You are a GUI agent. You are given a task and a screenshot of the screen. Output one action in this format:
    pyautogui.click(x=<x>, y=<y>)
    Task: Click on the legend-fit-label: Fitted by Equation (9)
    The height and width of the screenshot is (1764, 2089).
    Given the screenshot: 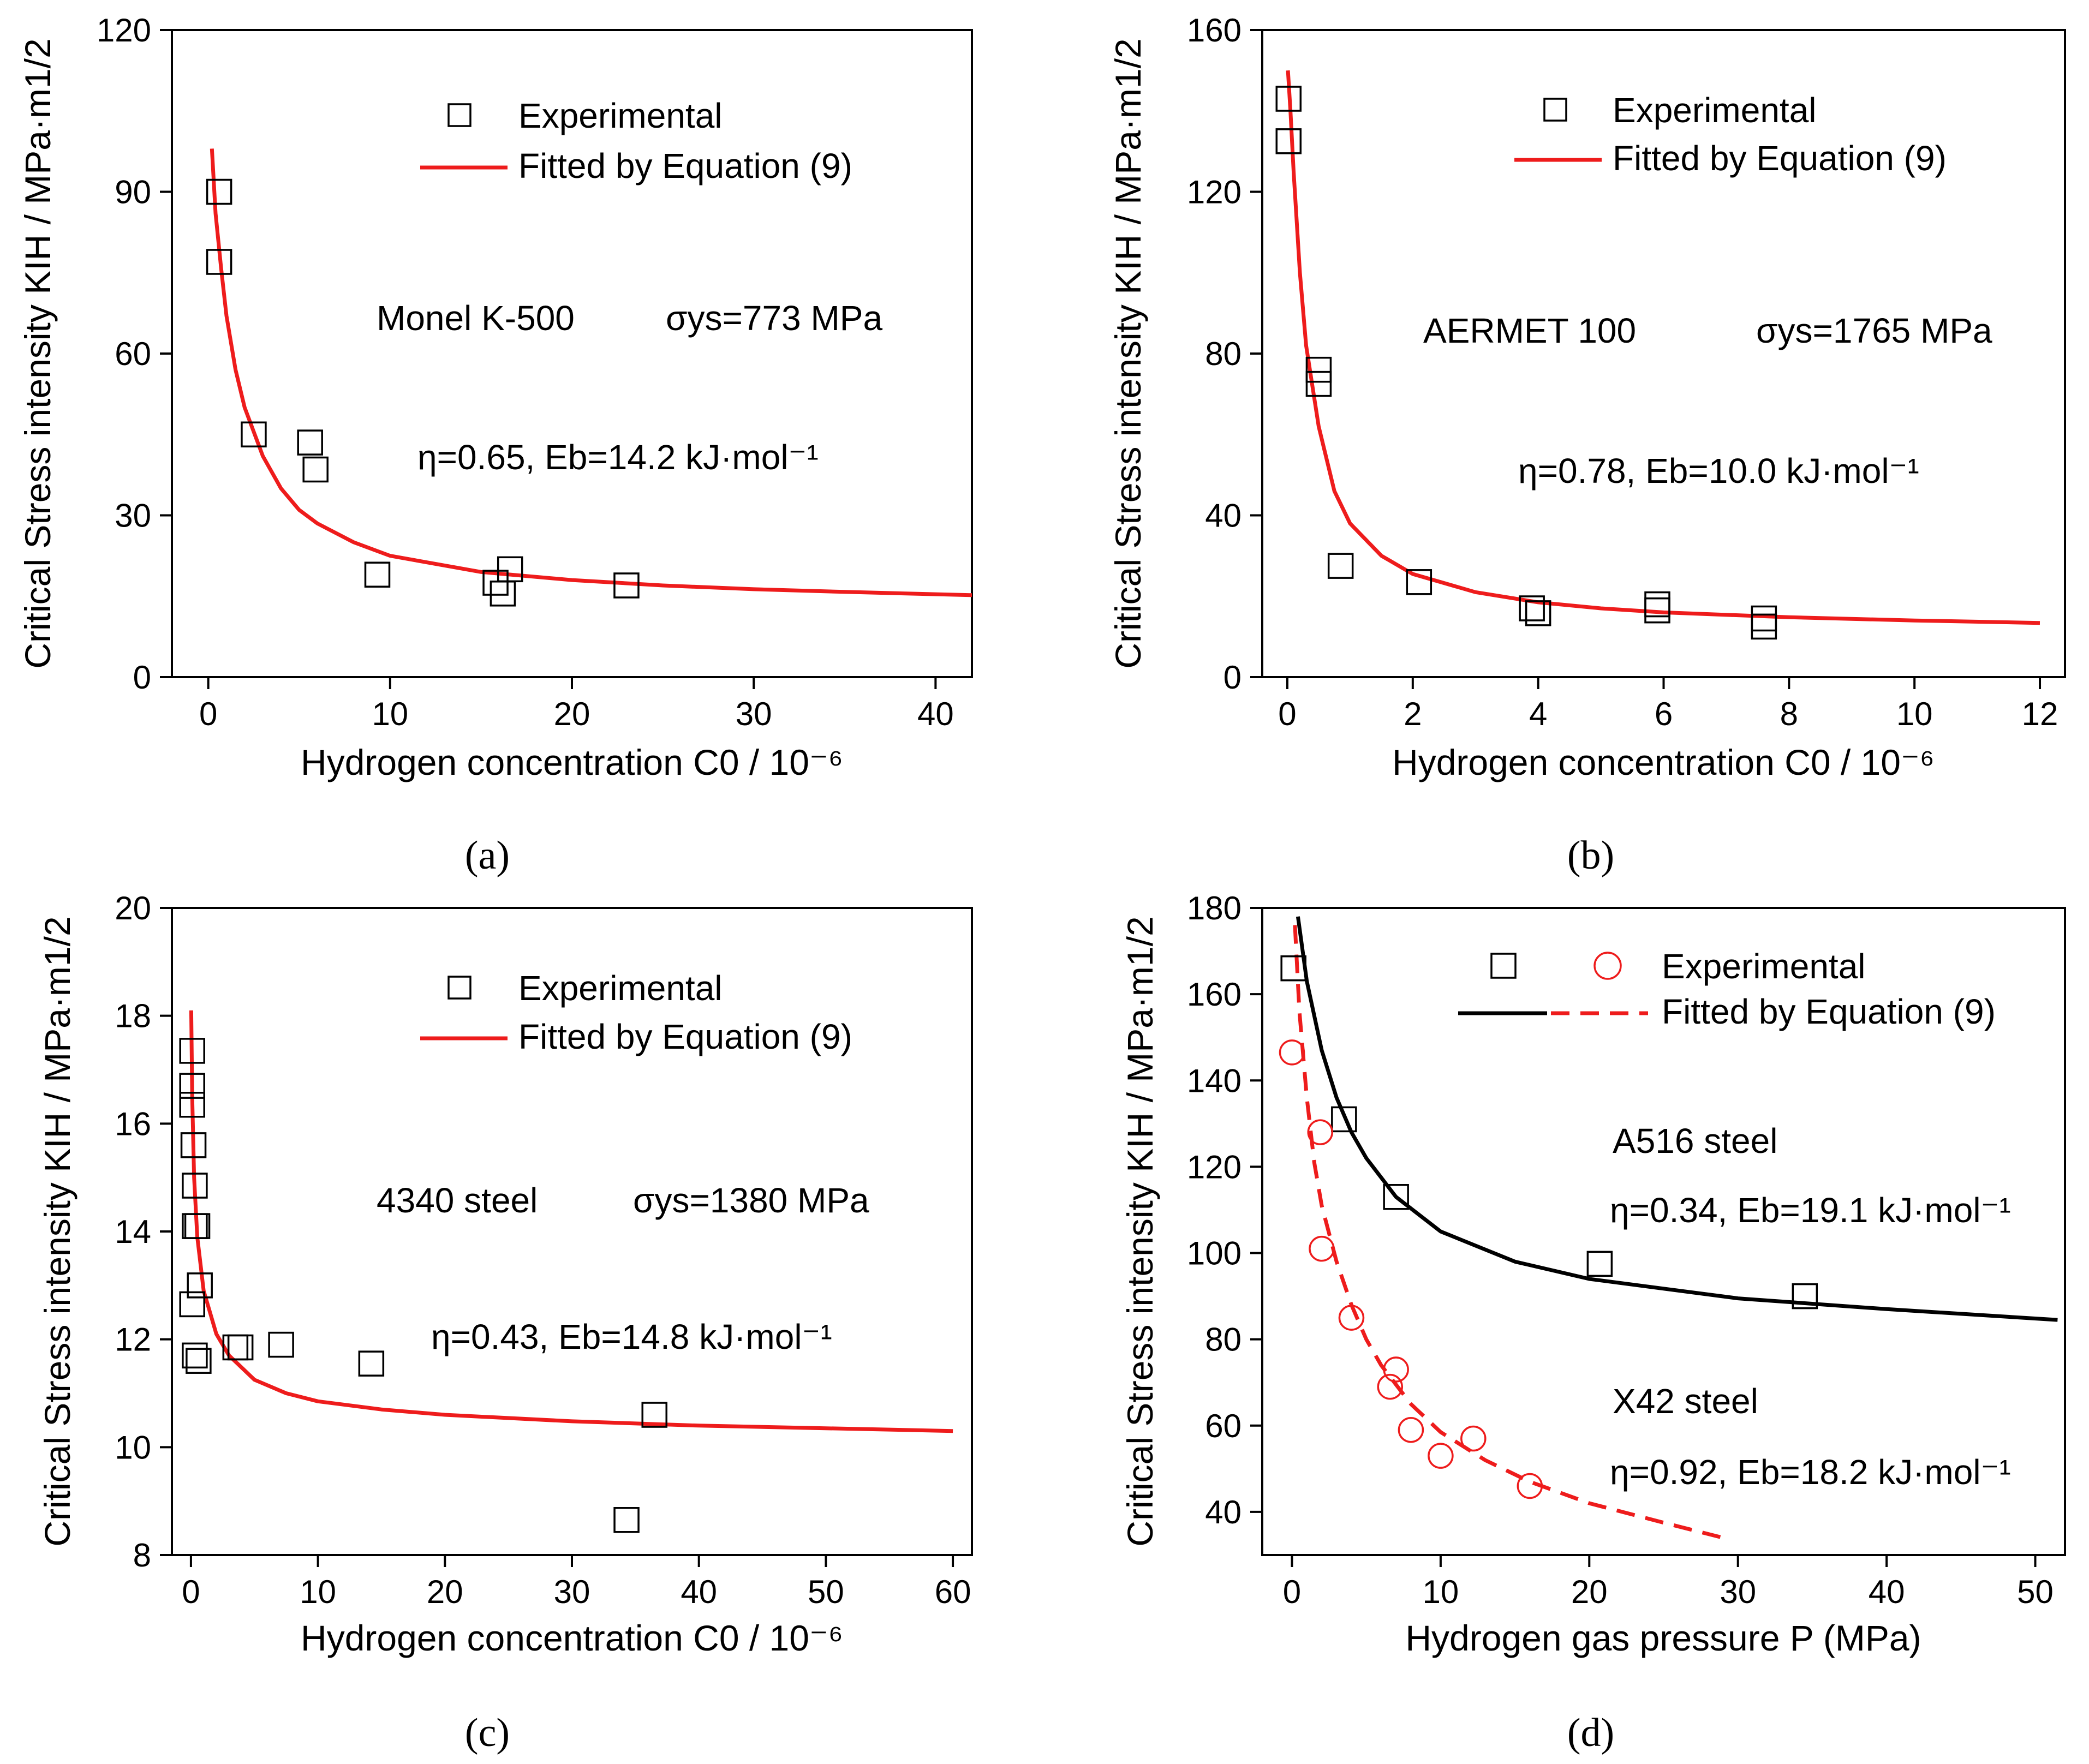 What is the action you would take?
    pyautogui.click(x=685, y=166)
    